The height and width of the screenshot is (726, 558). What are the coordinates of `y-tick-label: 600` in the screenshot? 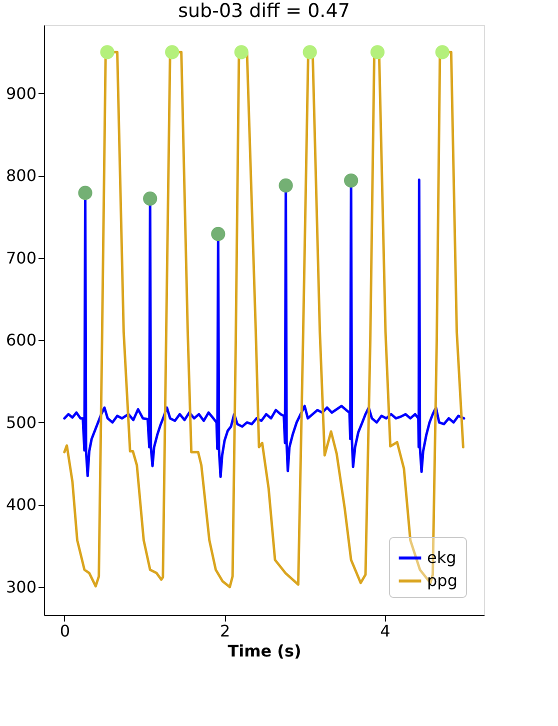 It's located at (21, 340).